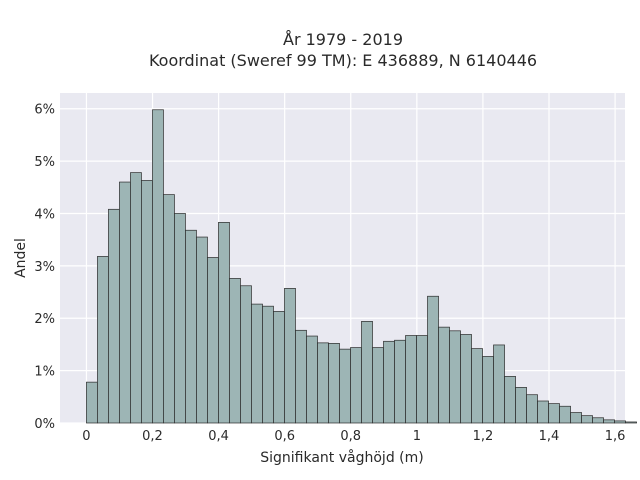 The width and height of the screenshot is (640, 480). I want to click on x-tick-label: 1, so click(417, 436).